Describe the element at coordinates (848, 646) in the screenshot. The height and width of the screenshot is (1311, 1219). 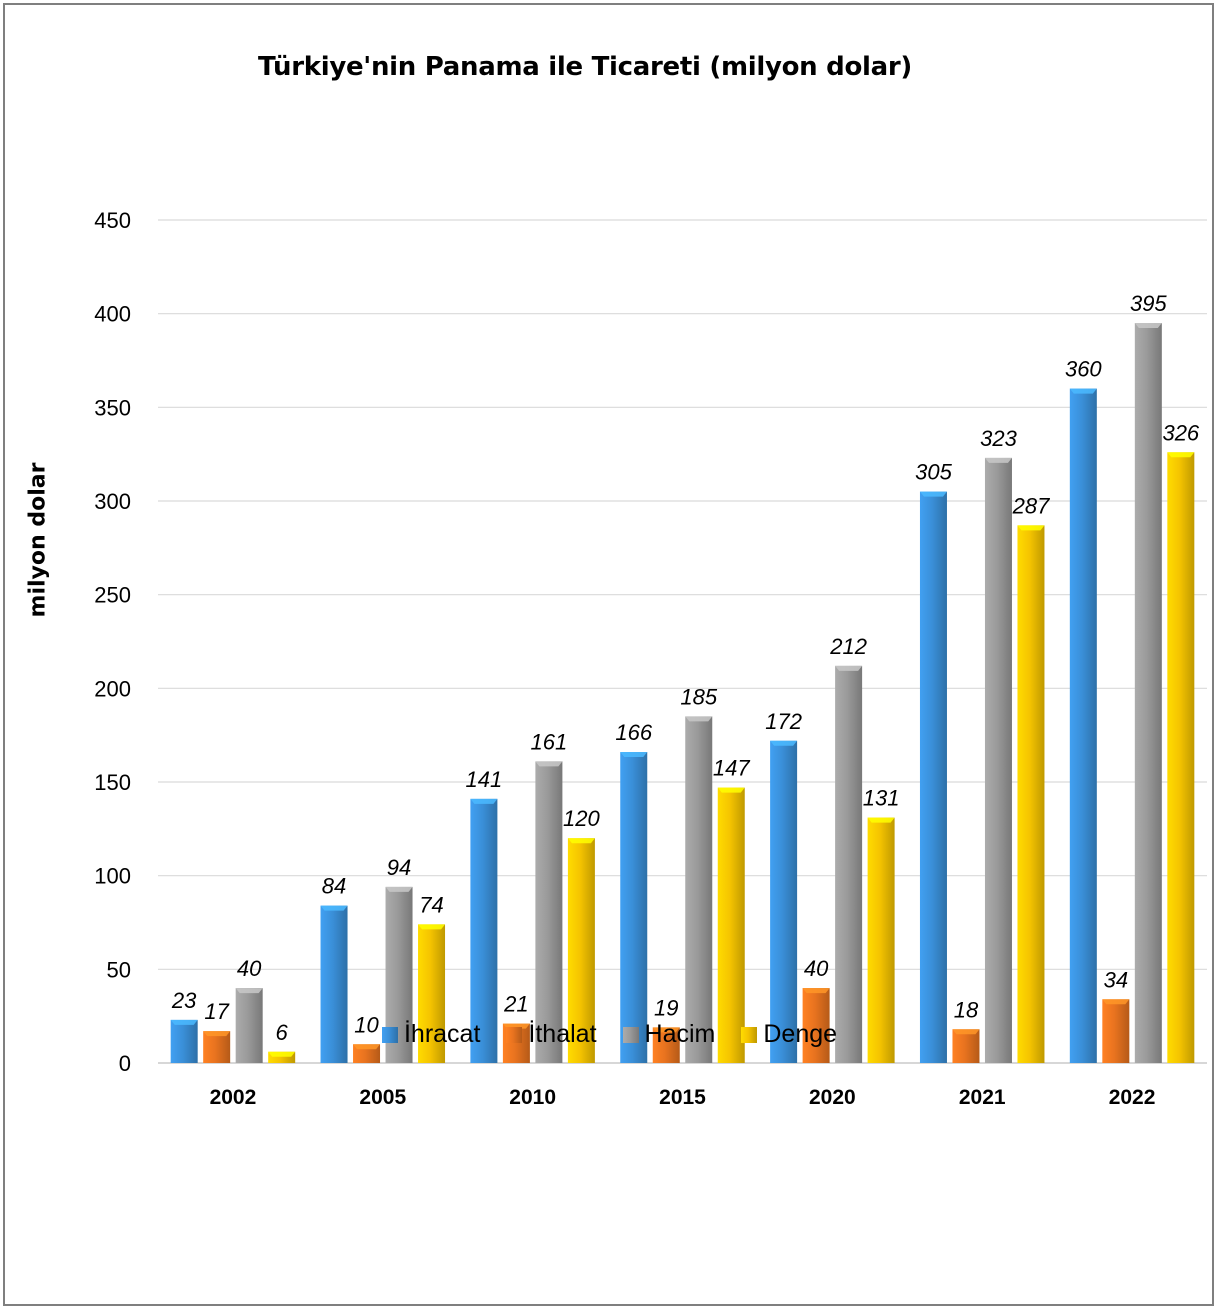
I see `data-label-hacim-2020: 212` at that location.